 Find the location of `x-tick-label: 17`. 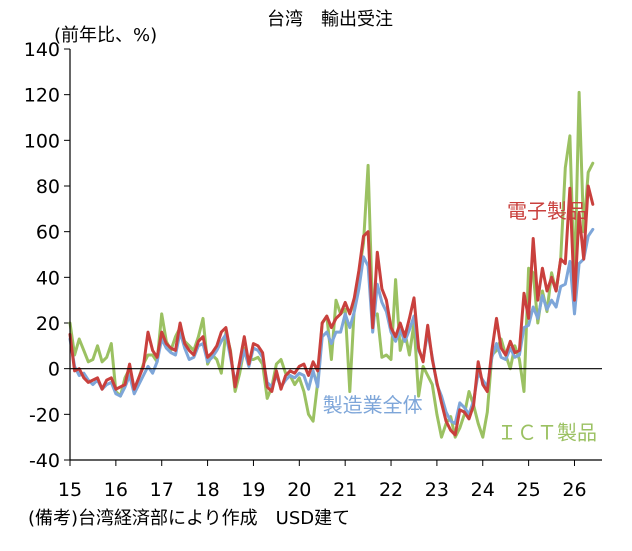

x-tick-label: 17 is located at coordinates (162, 490).